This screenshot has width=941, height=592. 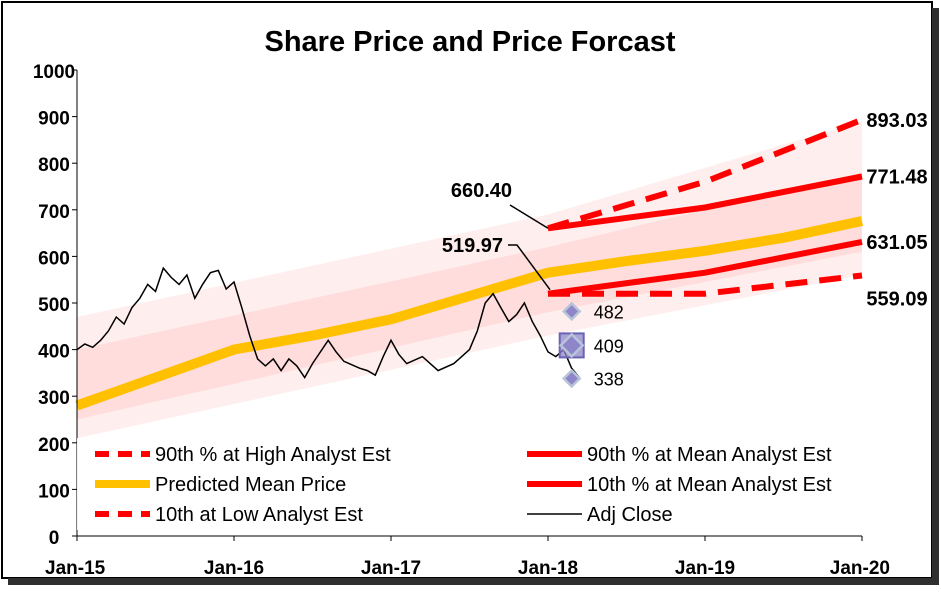 I want to click on analyst-marker-label: 338, so click(x=609, y=379).